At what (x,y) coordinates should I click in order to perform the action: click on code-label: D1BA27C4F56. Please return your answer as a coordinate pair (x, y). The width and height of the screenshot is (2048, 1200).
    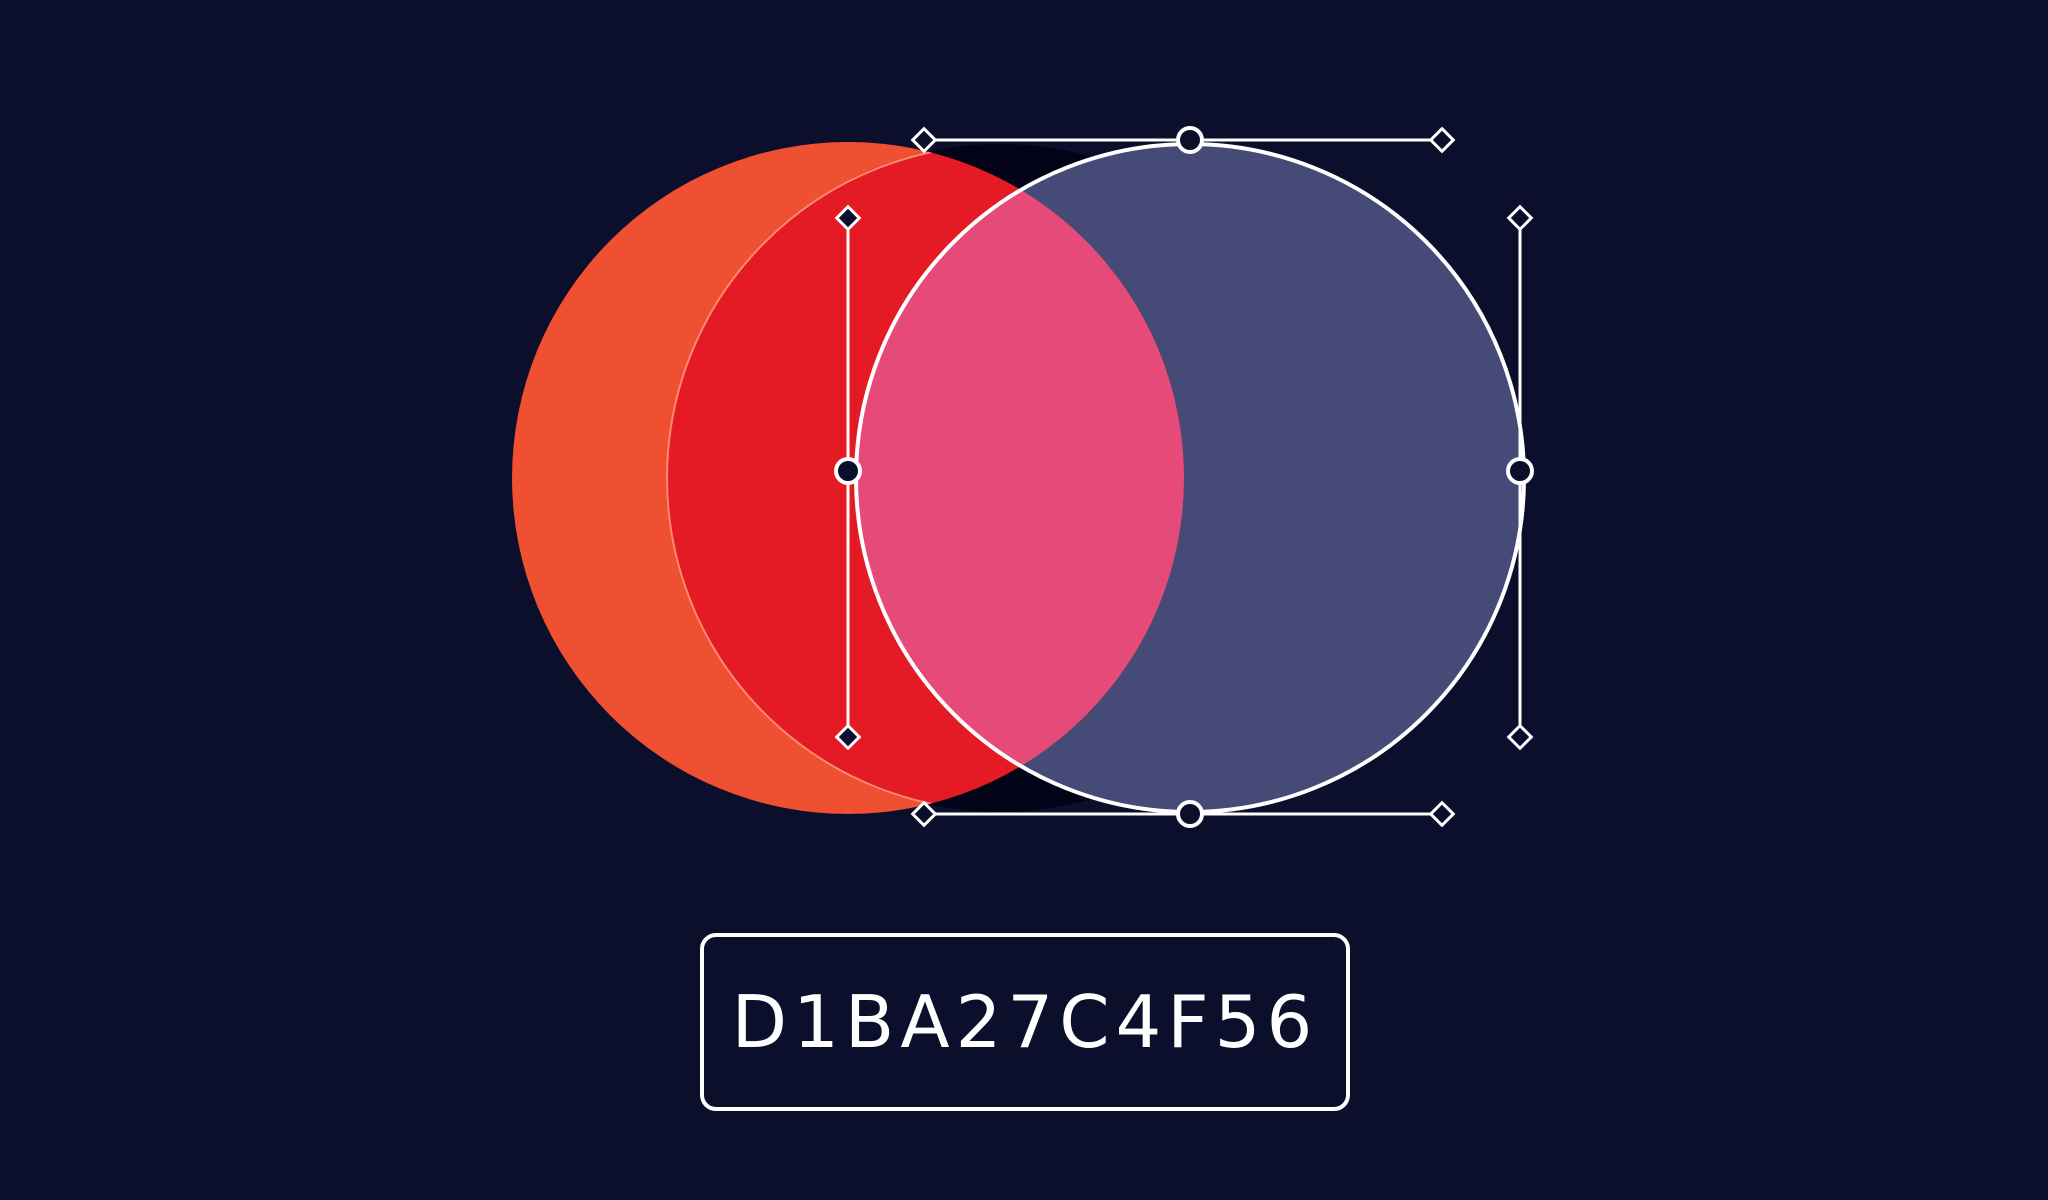
    Looking at the image, I should click on (1025, 1022).